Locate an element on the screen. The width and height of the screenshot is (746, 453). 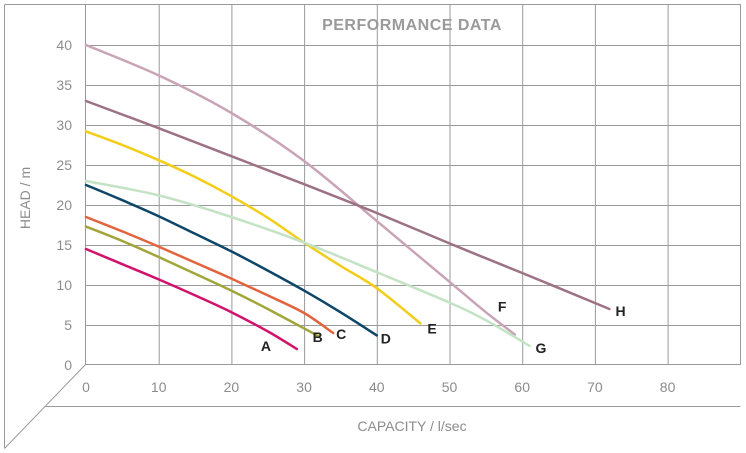
x-tick-label: 30 is located at coordinates (304, 387).